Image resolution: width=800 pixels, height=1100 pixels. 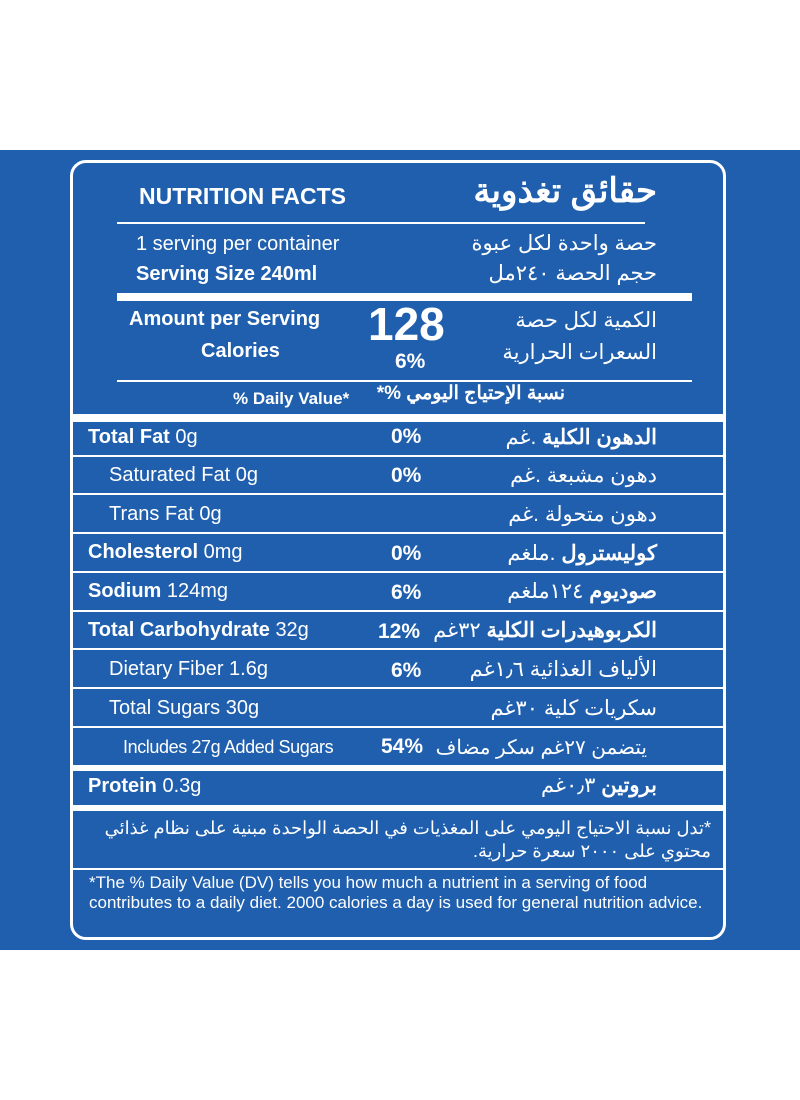 What do you see at coordinates (406, 592) in the screenshot?
I see `sodium-percent: 6%` at bounding box center [406, 592].